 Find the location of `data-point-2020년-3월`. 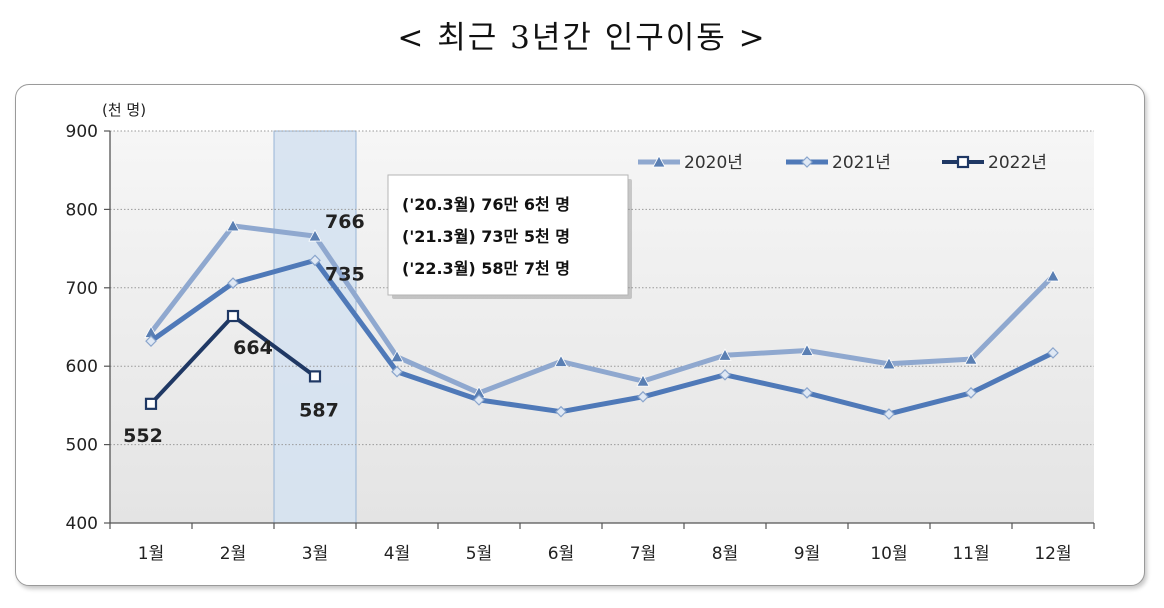

data-point-2020년-3월 is located at coordinates (315, 235).